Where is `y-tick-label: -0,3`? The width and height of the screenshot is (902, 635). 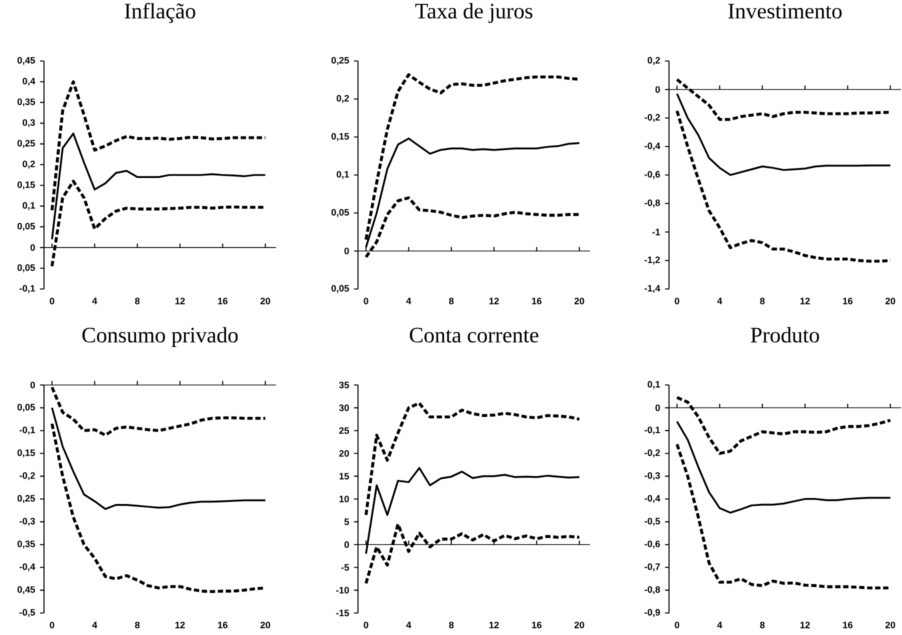
y-tick-label: -0,3 is located at coordinates (652, 476).